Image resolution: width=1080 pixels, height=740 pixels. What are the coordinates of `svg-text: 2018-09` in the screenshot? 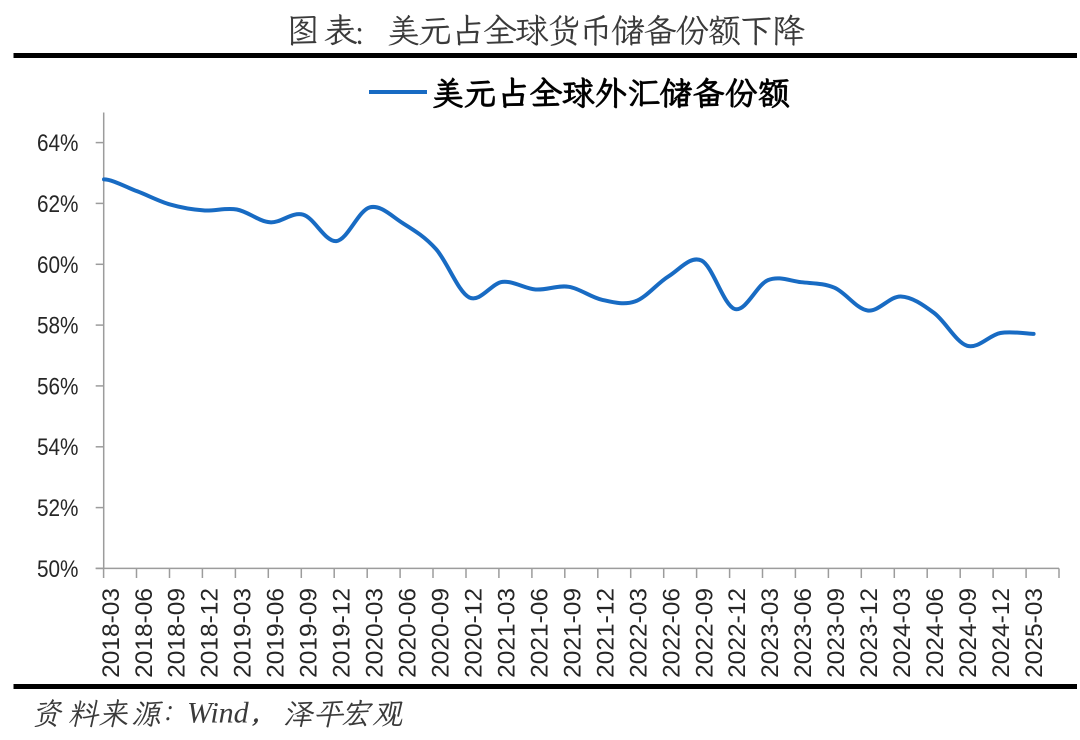 It's located at (177, 633).